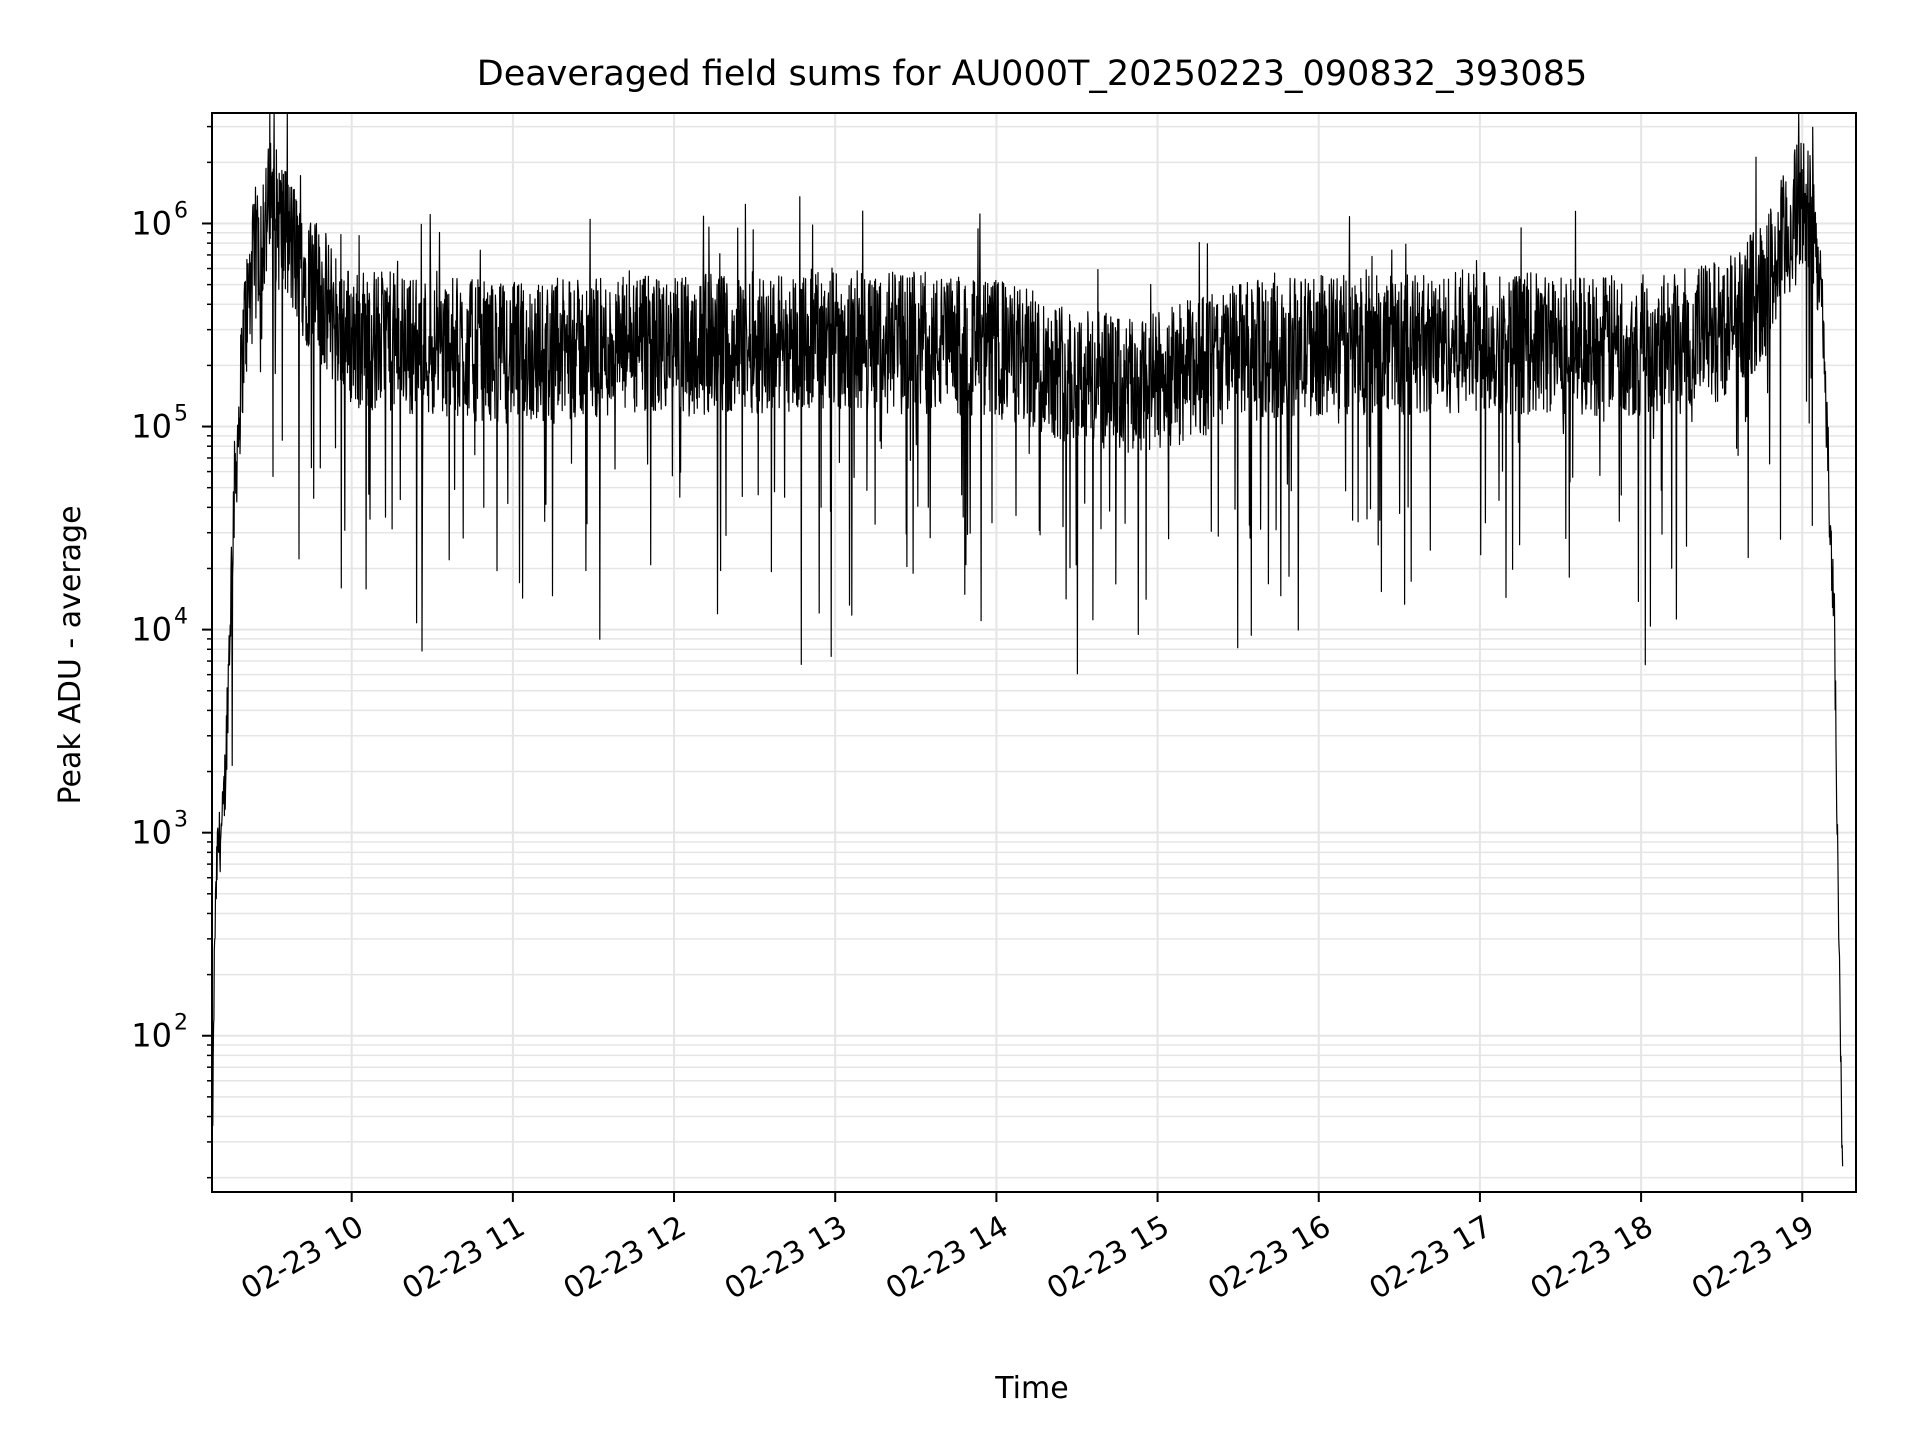 This screenshot has width=1920, height=1440. Describe the element at coordinates (181, 617) in the screenshot. I see `y-tick-exponent: 4` at that location.